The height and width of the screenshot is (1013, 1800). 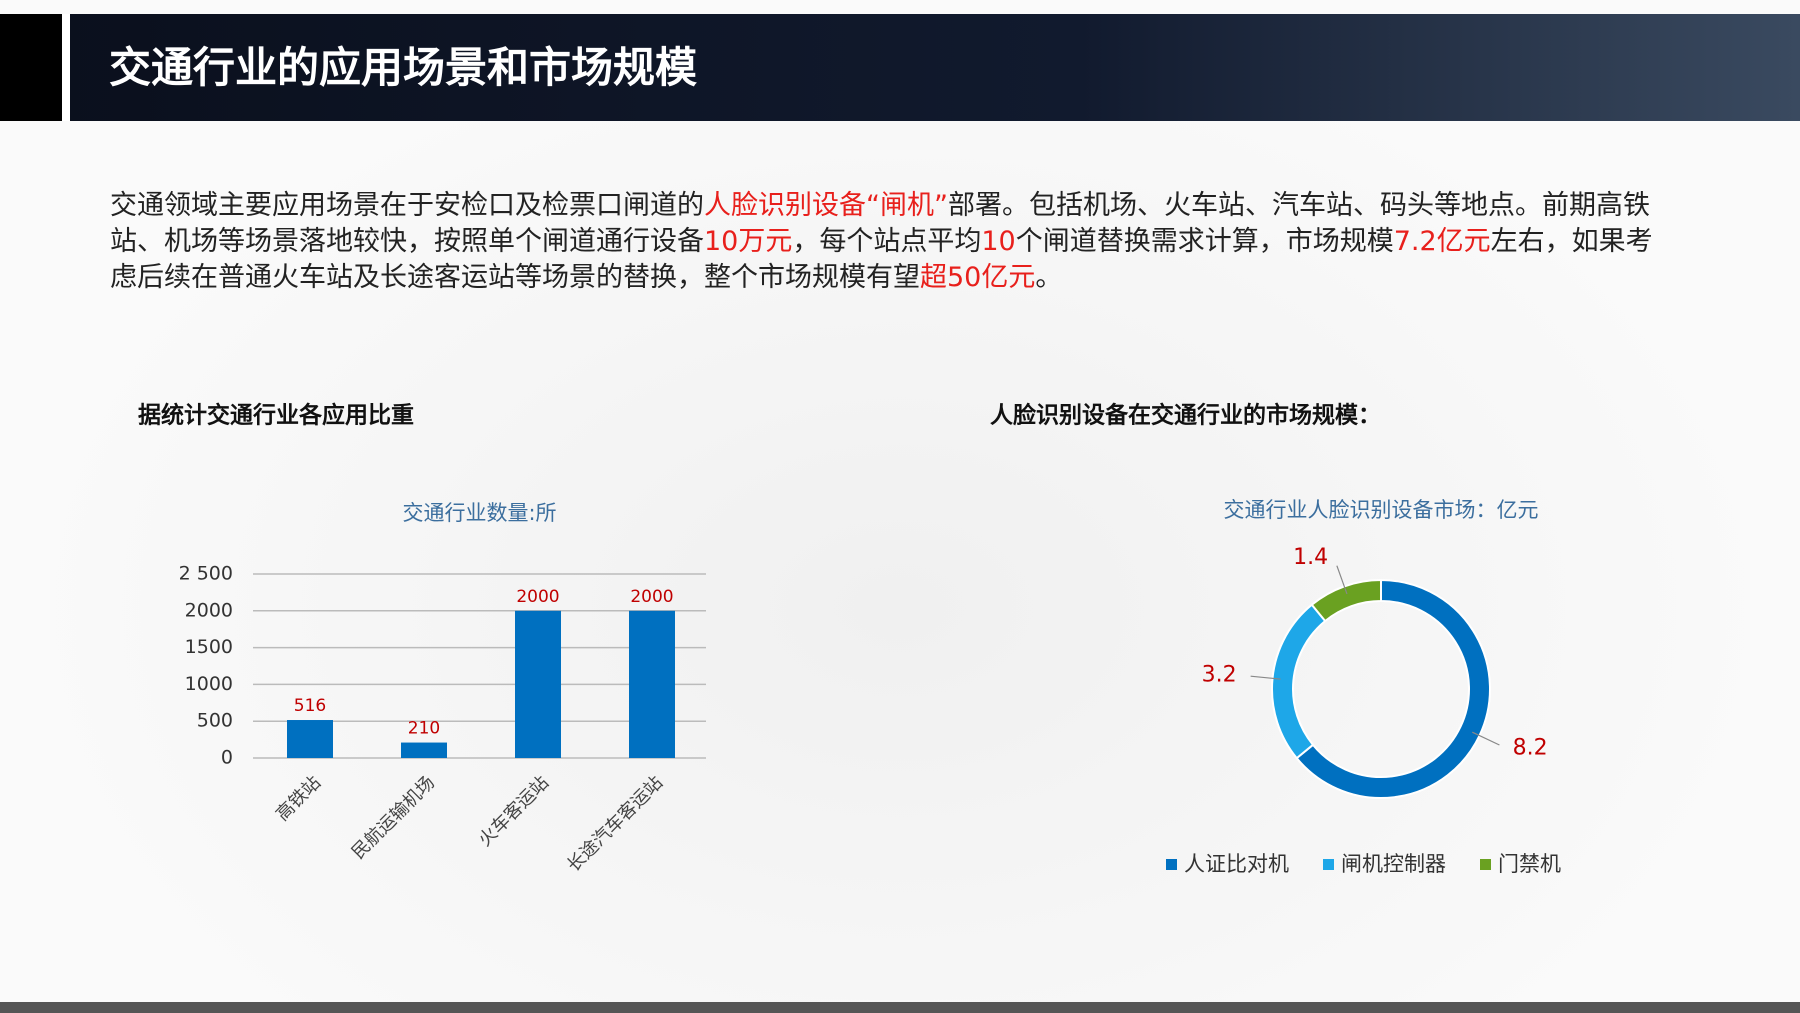 I want to click on legend-label: 闸机控制器, so click(x=1393, y=864).